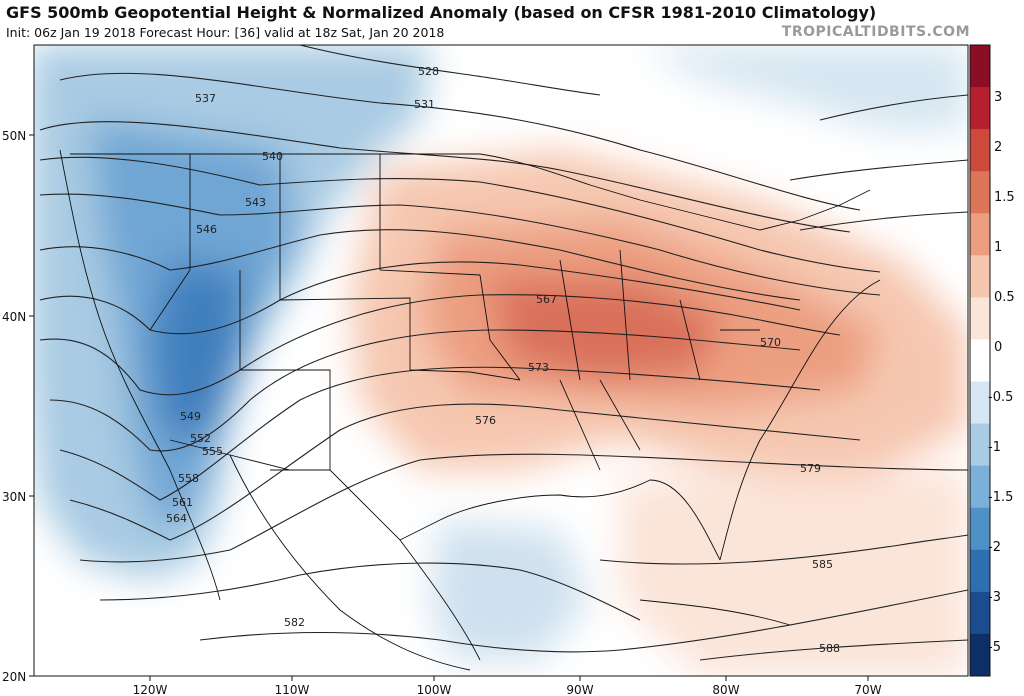 This screenshot has width=1024, height=696. I want to click on contour-label: 540, so click(272, 156).